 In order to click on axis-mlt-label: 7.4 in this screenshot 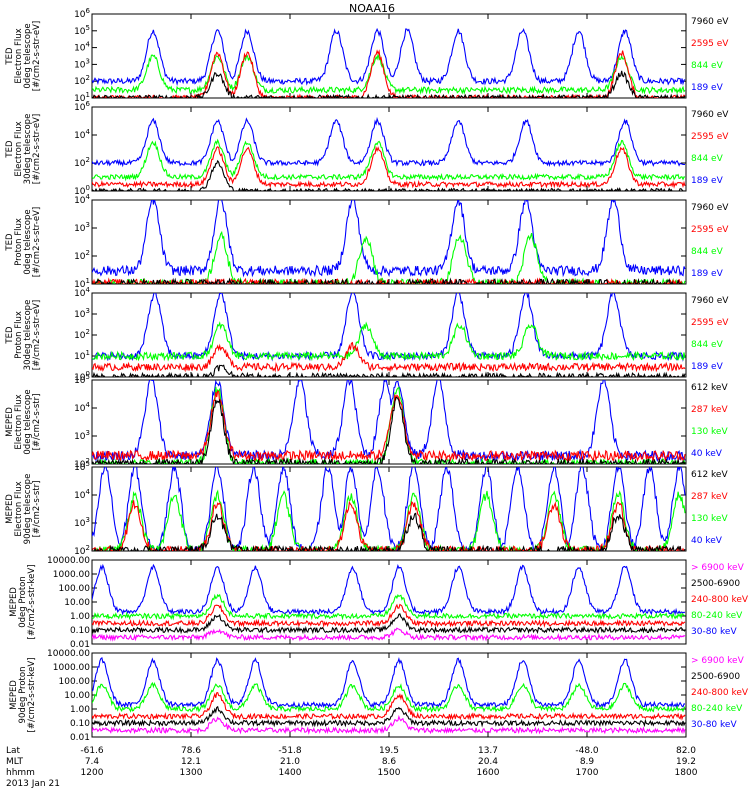, I will do `click(92, 762)`.